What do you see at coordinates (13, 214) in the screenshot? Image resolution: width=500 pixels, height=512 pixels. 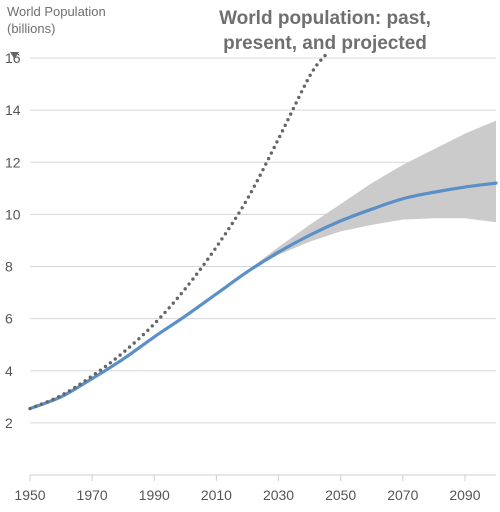 I see `y-tick-label: 10` at bounding box center [13, 214].